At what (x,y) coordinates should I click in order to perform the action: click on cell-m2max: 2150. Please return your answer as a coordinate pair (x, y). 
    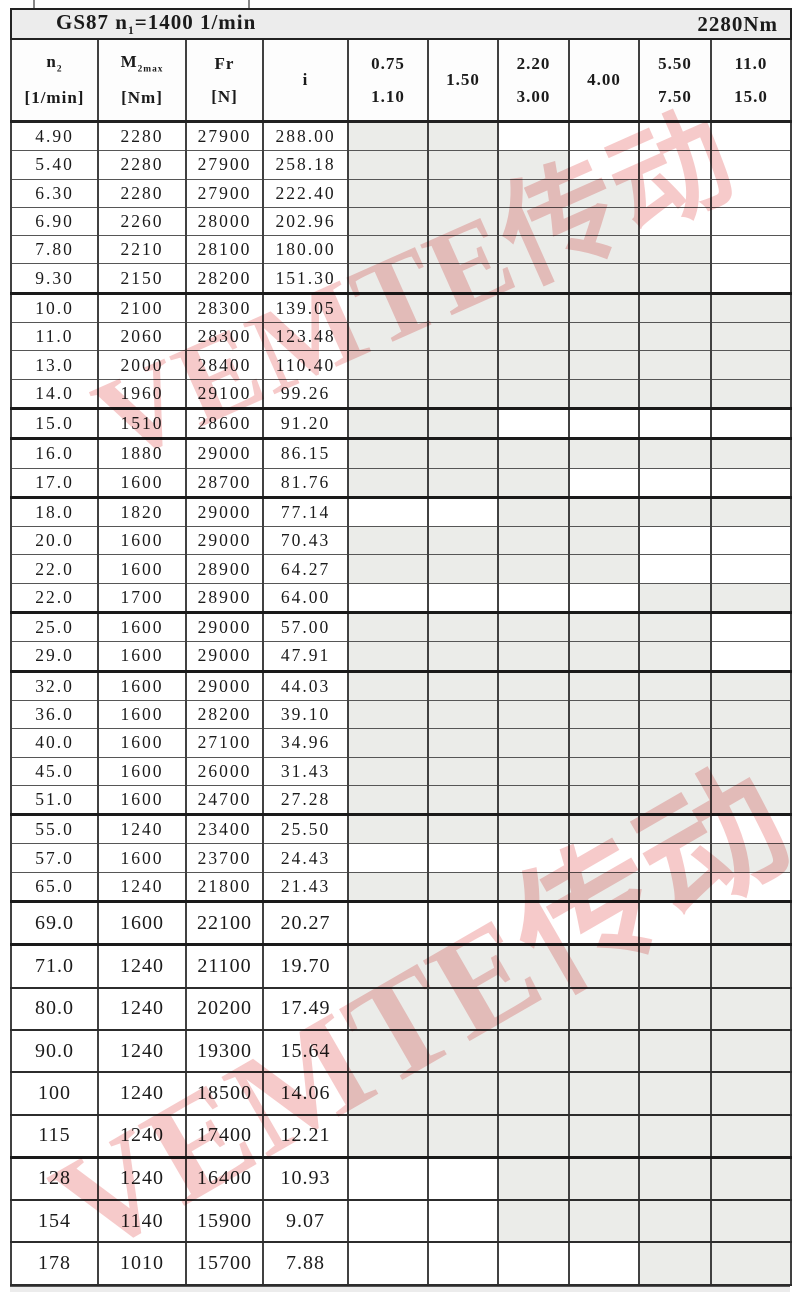
    Looking at the image, I should click on (142, 279).